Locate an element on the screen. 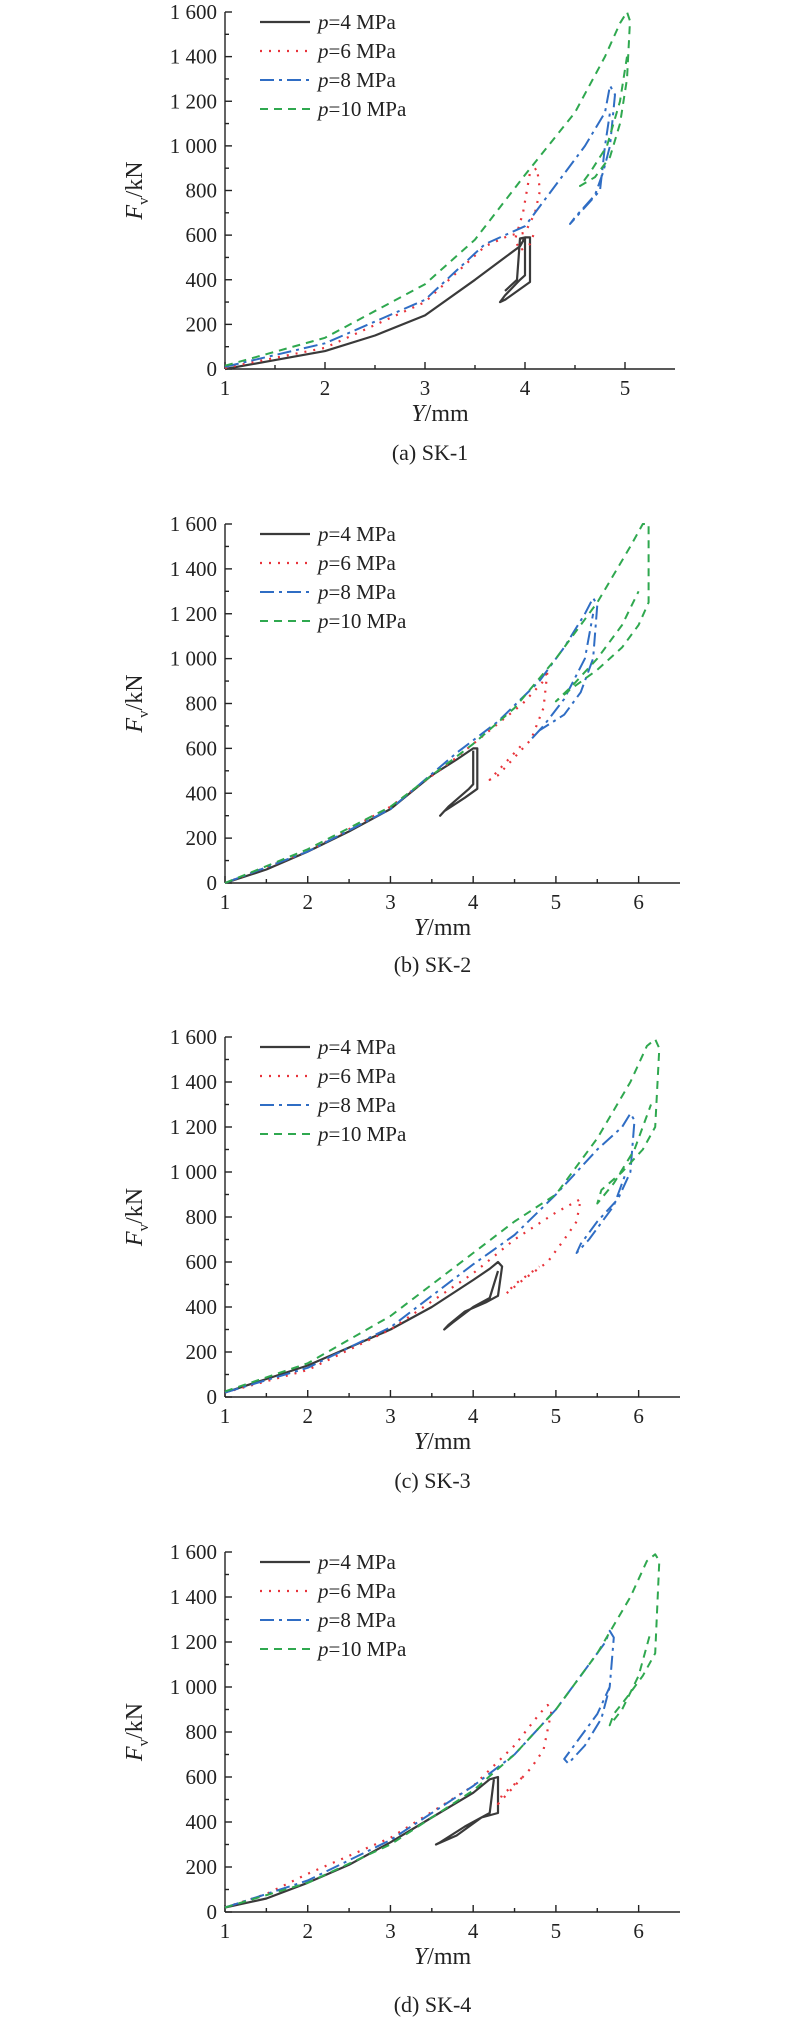  legend-label-1: p=4 MPa is located at coordinates (356, 22).